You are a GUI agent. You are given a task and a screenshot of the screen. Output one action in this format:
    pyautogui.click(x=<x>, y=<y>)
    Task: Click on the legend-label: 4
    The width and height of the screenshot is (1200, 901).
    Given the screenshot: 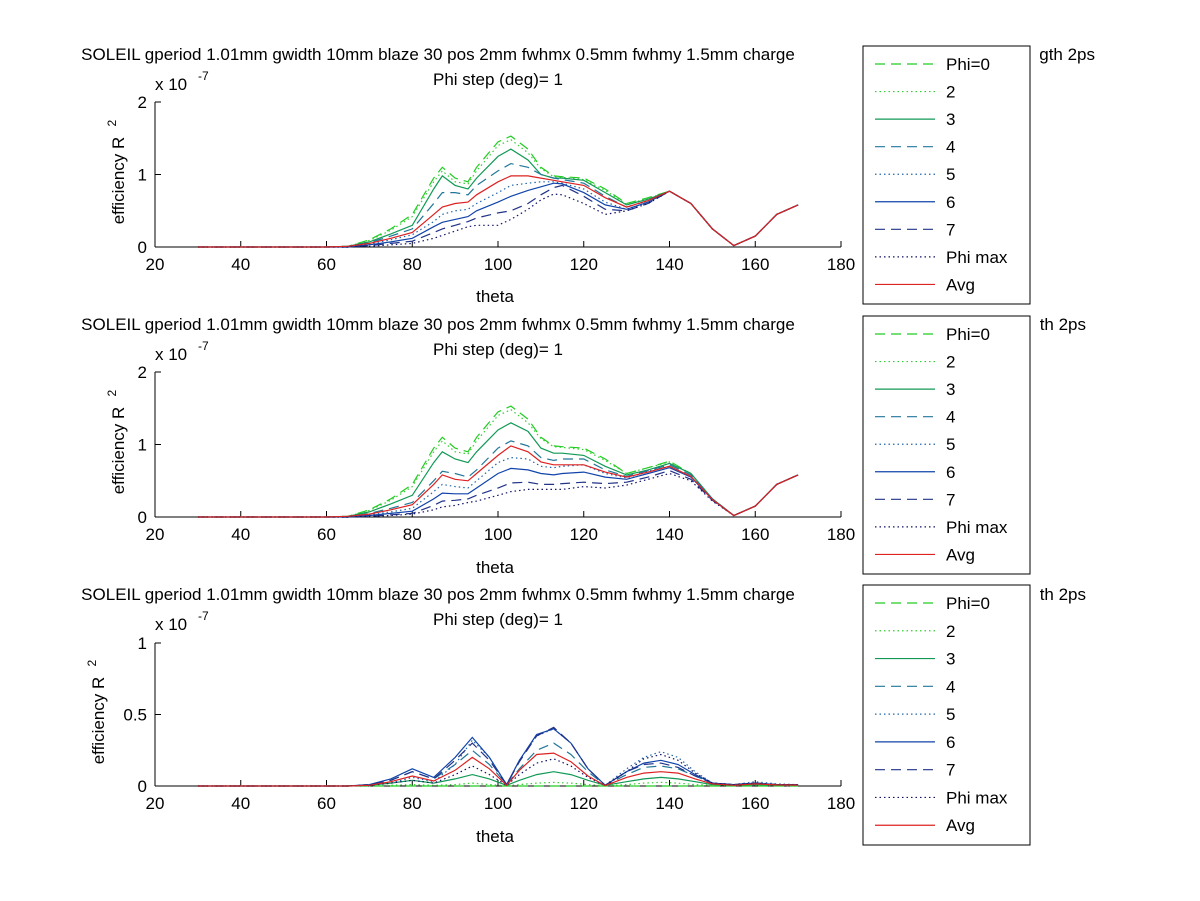 What is the action you would take?
    pyautogui.click(x=950, y=147)
    